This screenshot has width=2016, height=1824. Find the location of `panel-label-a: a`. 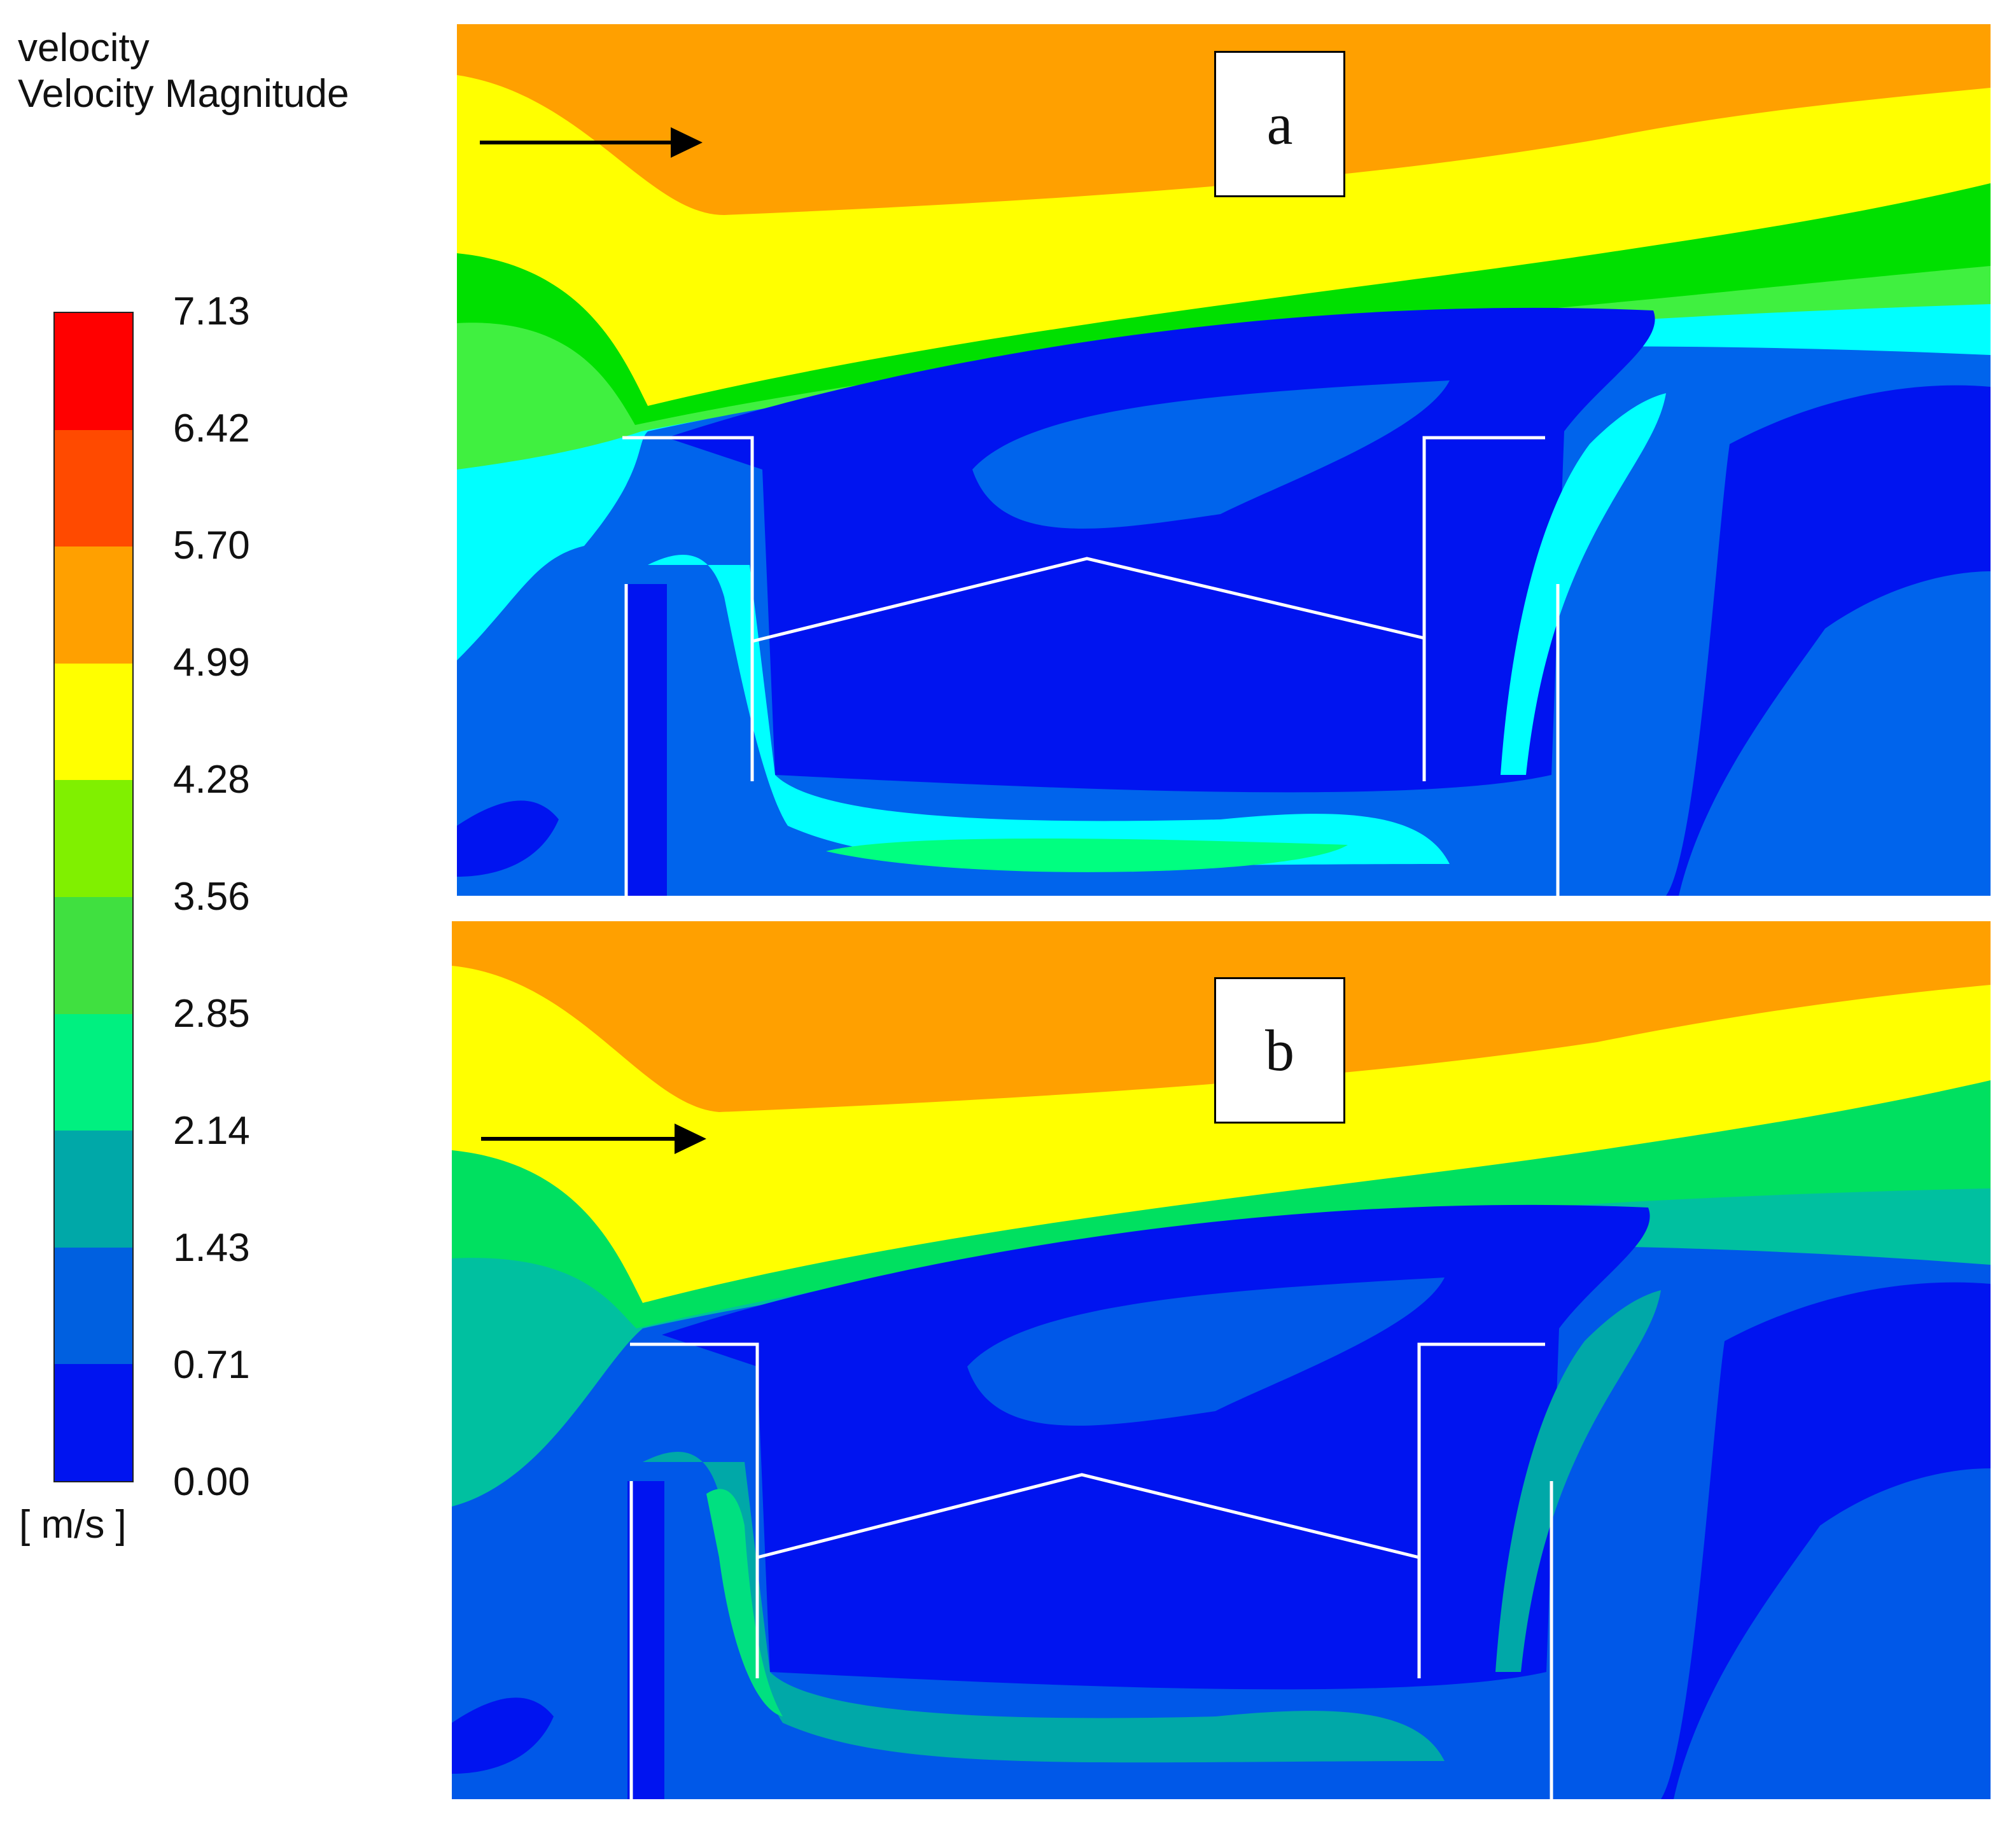

panel-label-a: a is located at coordinates (1279, 124).